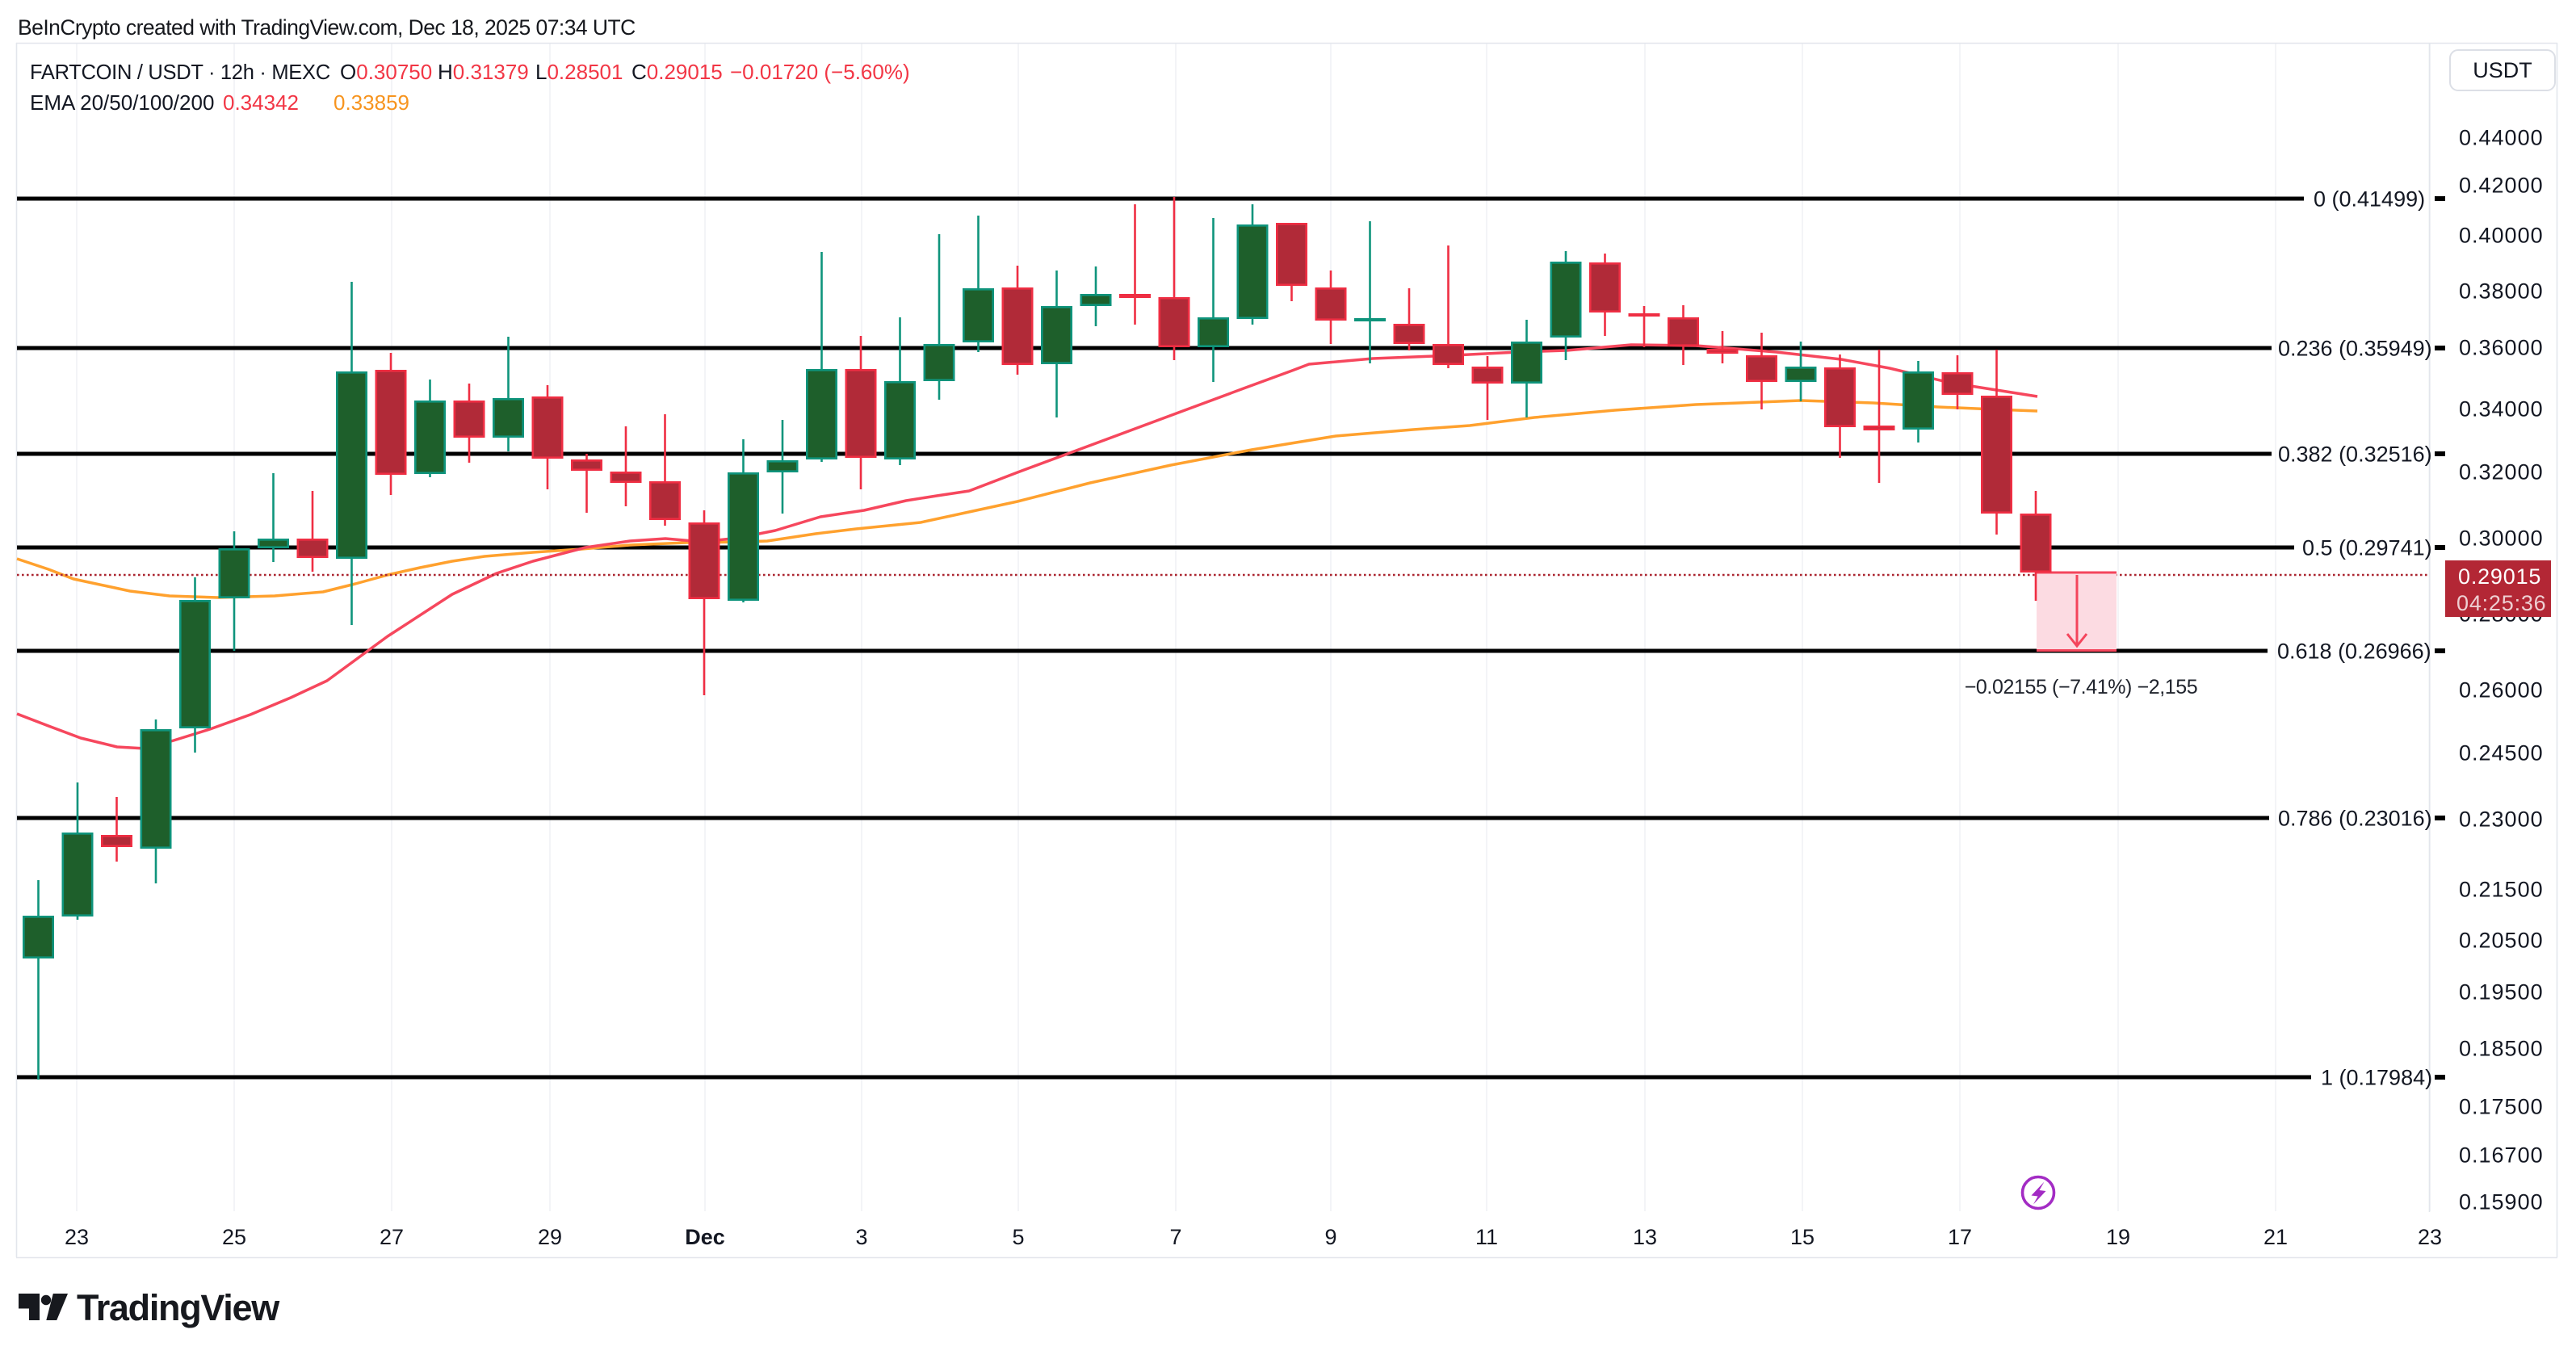  Describe the element at coordinates (2501, 992) in the screenshot. I see `svg-text: 0.19500` at that location.